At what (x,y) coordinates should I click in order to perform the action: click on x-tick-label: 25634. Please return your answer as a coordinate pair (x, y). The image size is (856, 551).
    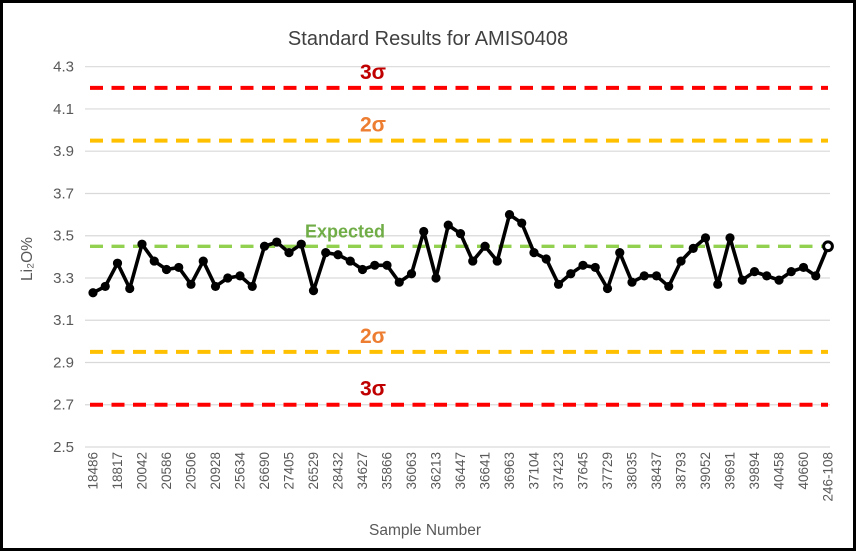
    Looking at the image, I should click on (240, 471).